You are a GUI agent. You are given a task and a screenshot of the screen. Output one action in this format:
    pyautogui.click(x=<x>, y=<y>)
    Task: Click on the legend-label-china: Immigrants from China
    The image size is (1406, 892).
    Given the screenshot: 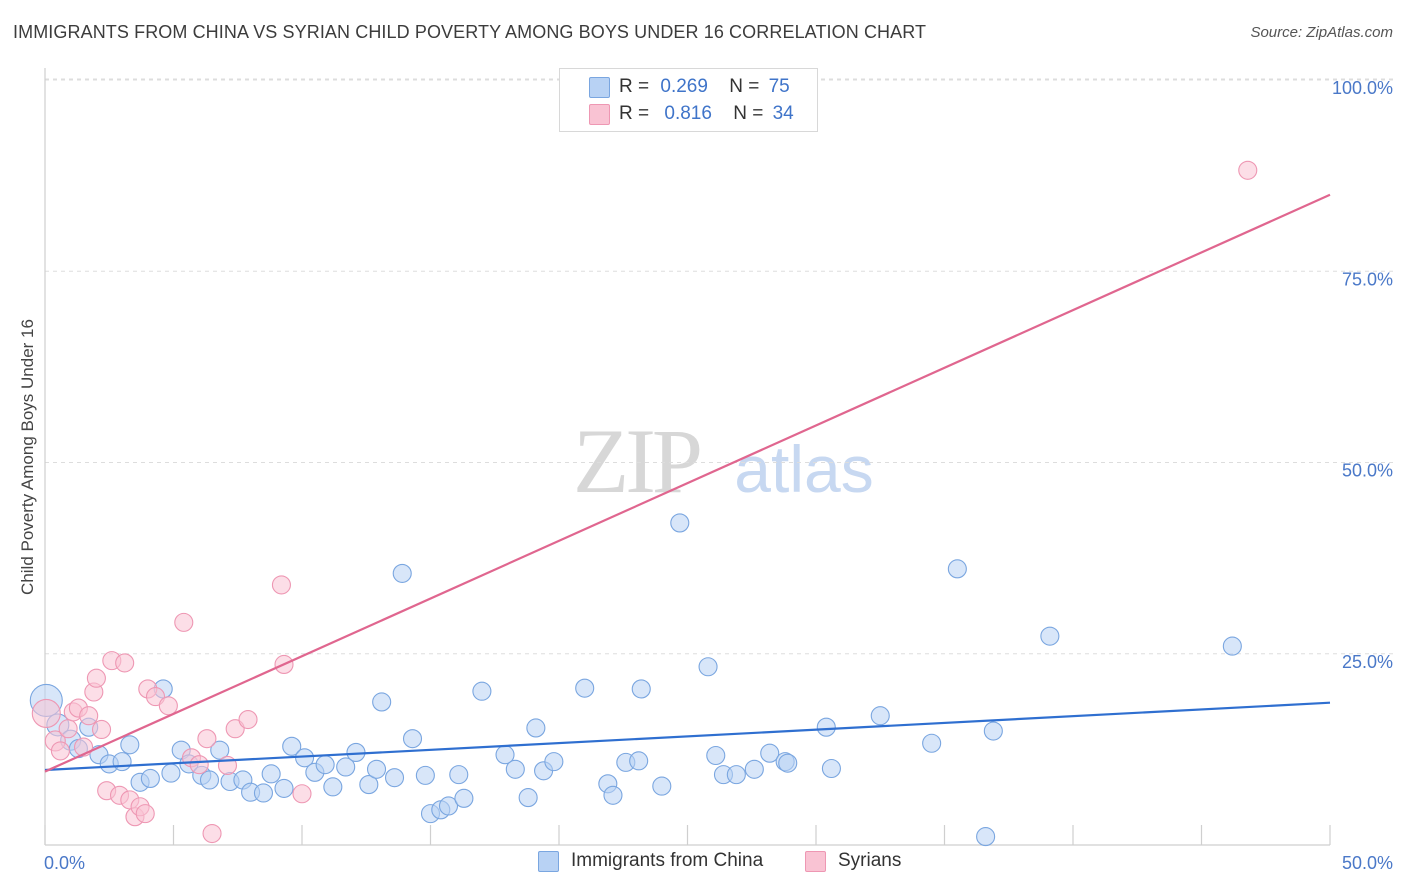 What is the action you would take?
    pyautogui.click(x=667, y=860)
    